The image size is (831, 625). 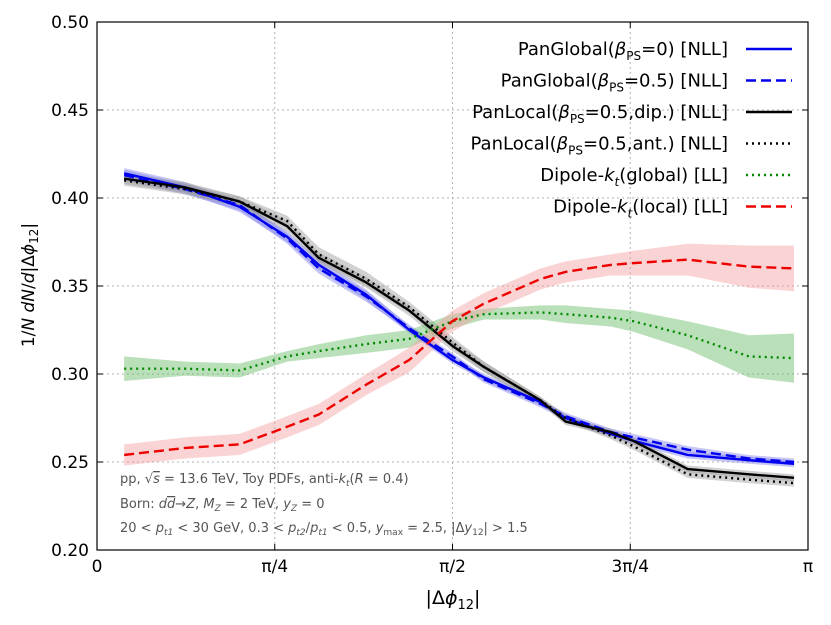 I want to click on x-tick-label: 0, so click(x=97, y=567).